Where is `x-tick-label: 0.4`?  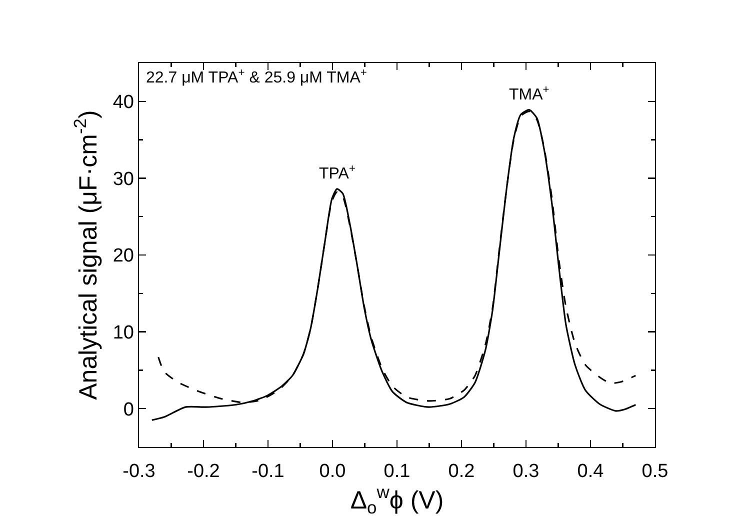 x-tick-label: 0.4 is located at coordinates (590, 471).